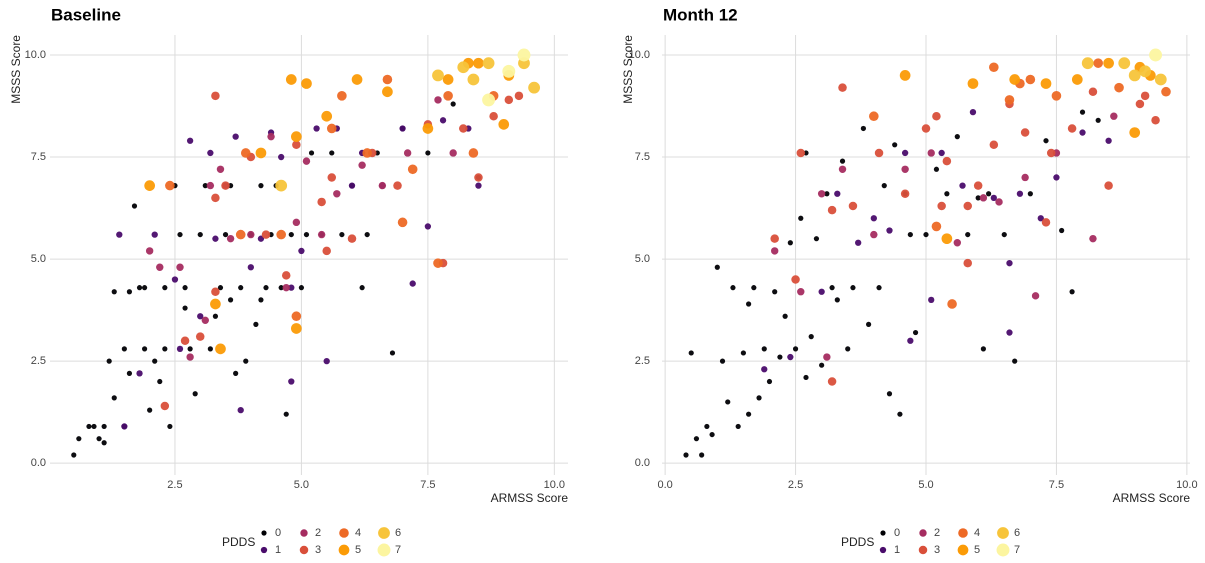 This screenshot has width=1205, height=563. I want to click on legend-label: 2, so click(937, 533).